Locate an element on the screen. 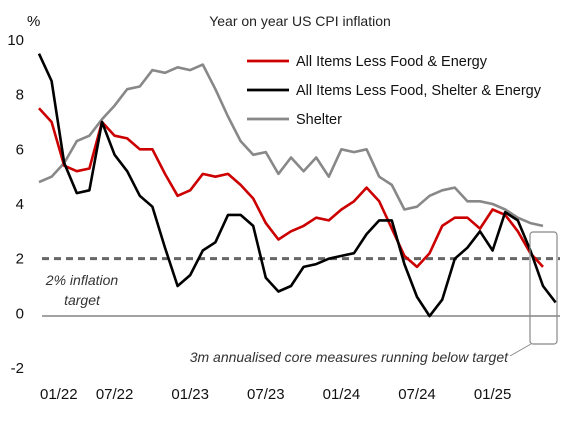  x-tick-label: 01/23 is located at coordinates (190, 394).